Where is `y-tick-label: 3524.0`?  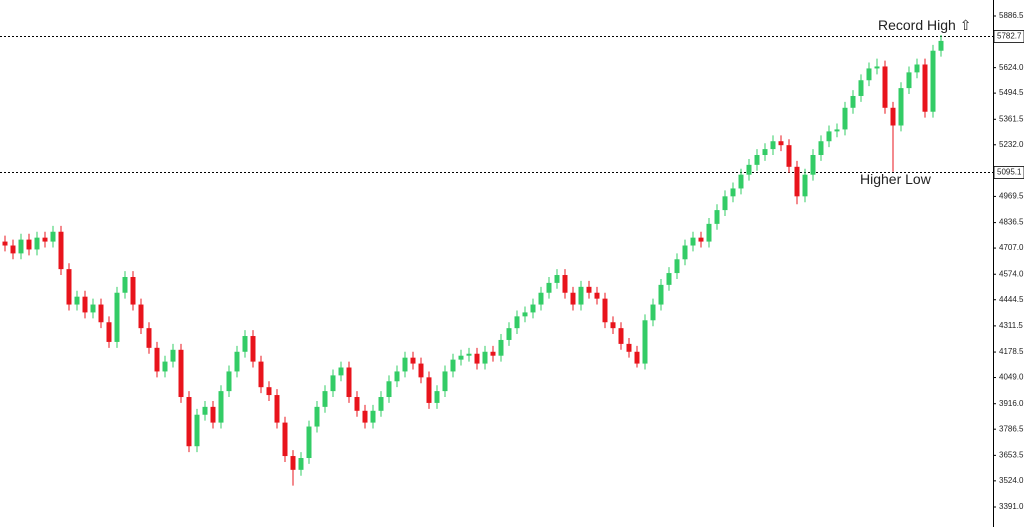 y-tick-label: 3524.0 is located at coordinates (1011, 480).